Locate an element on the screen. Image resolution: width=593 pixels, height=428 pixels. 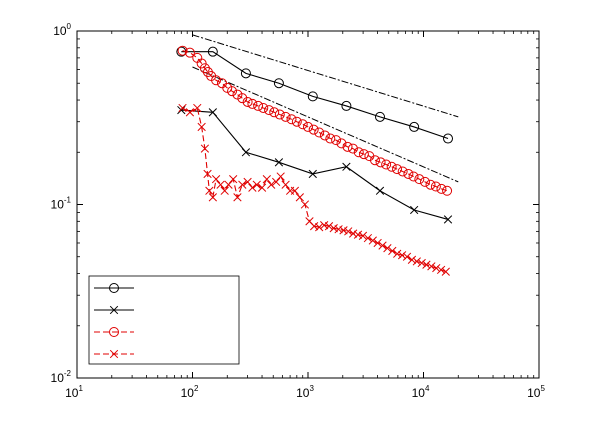
series-3-line is located at coordinates (315, 121).